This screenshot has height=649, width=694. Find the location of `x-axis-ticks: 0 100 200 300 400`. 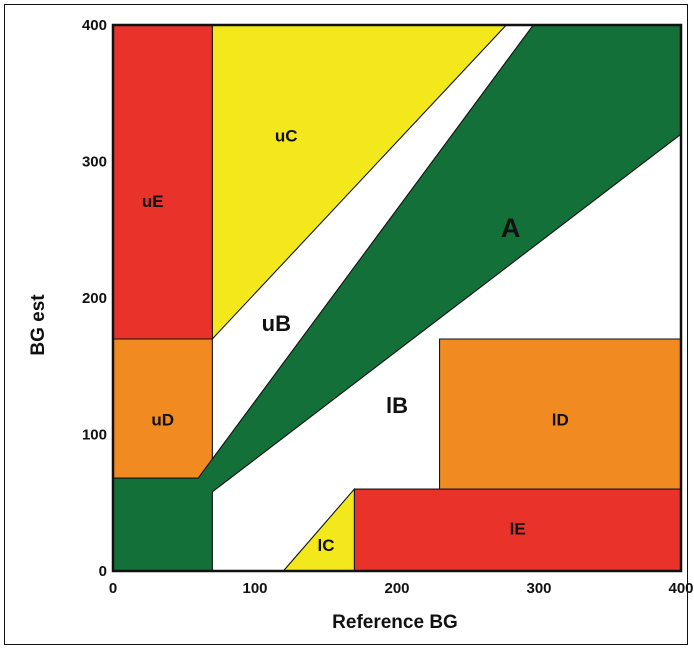

x-axis-ticks: 0 100 200 300 400 is located at coordinates (401, 588).